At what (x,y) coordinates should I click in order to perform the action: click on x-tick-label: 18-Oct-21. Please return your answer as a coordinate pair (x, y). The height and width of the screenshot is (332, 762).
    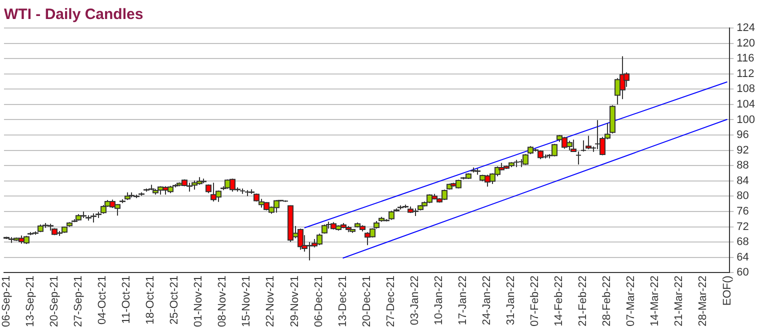
    Looking at the image, I should click on (150, 300).